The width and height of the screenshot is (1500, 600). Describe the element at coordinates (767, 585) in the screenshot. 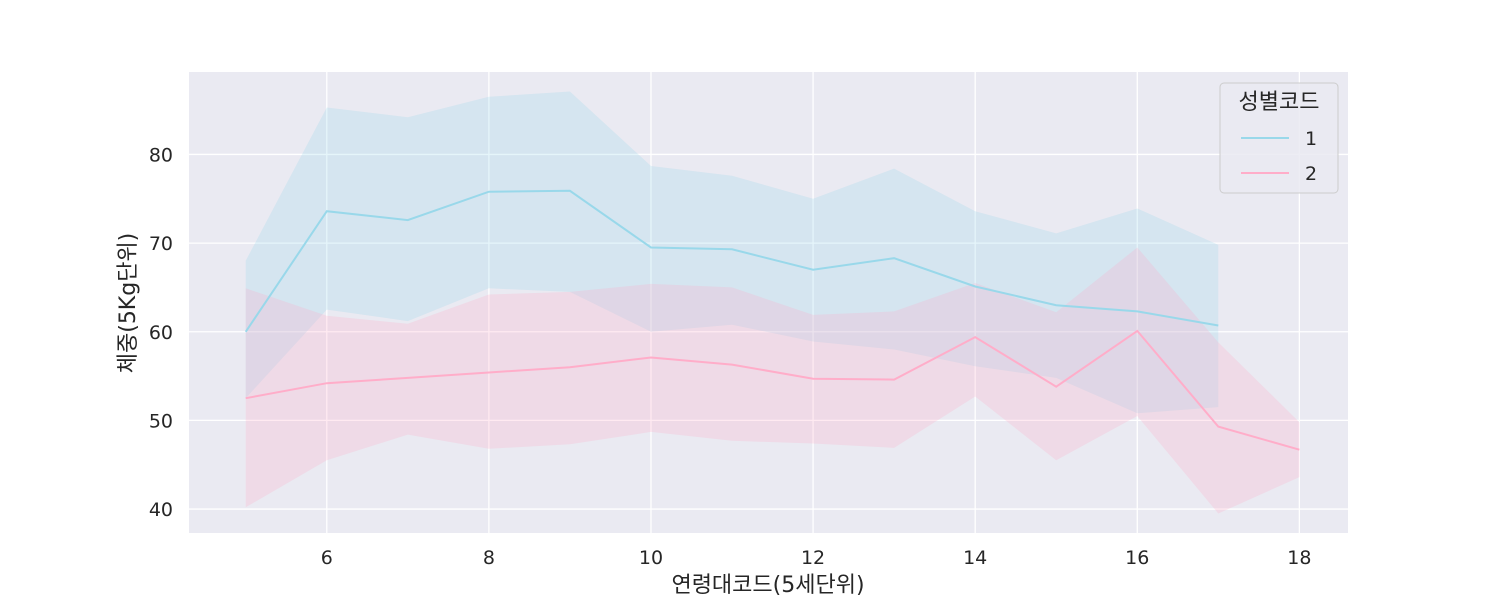

I see `x-axis-label: 연령대코드(5세단위)` at that location.